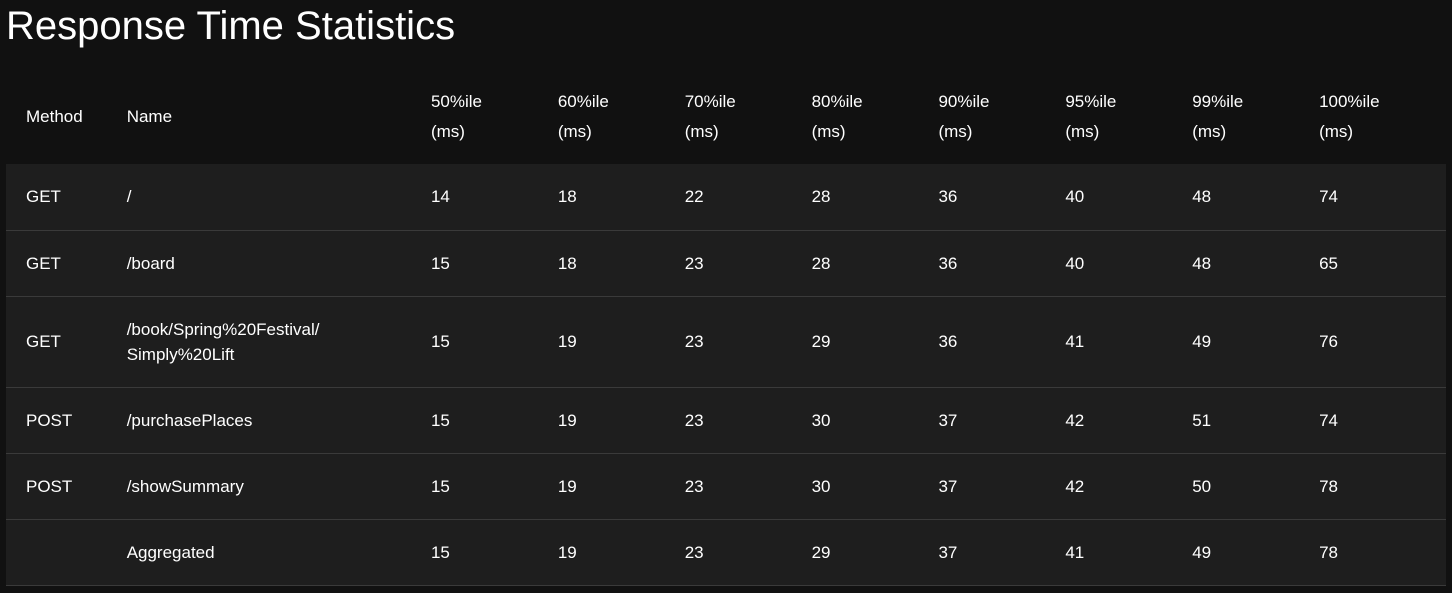  What do you see at coordinates (269, 197) in the screenshot?
I see `name-cell: /` at bounding box center [269, 197].